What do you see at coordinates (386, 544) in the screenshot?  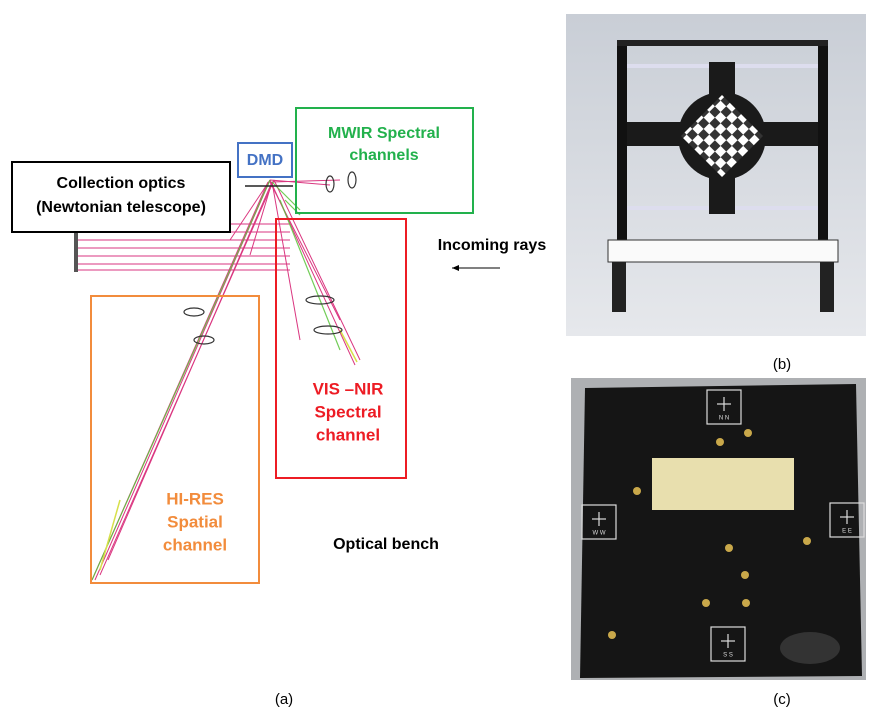 I see `label: Optical bench` at bounding box center [386, 544].